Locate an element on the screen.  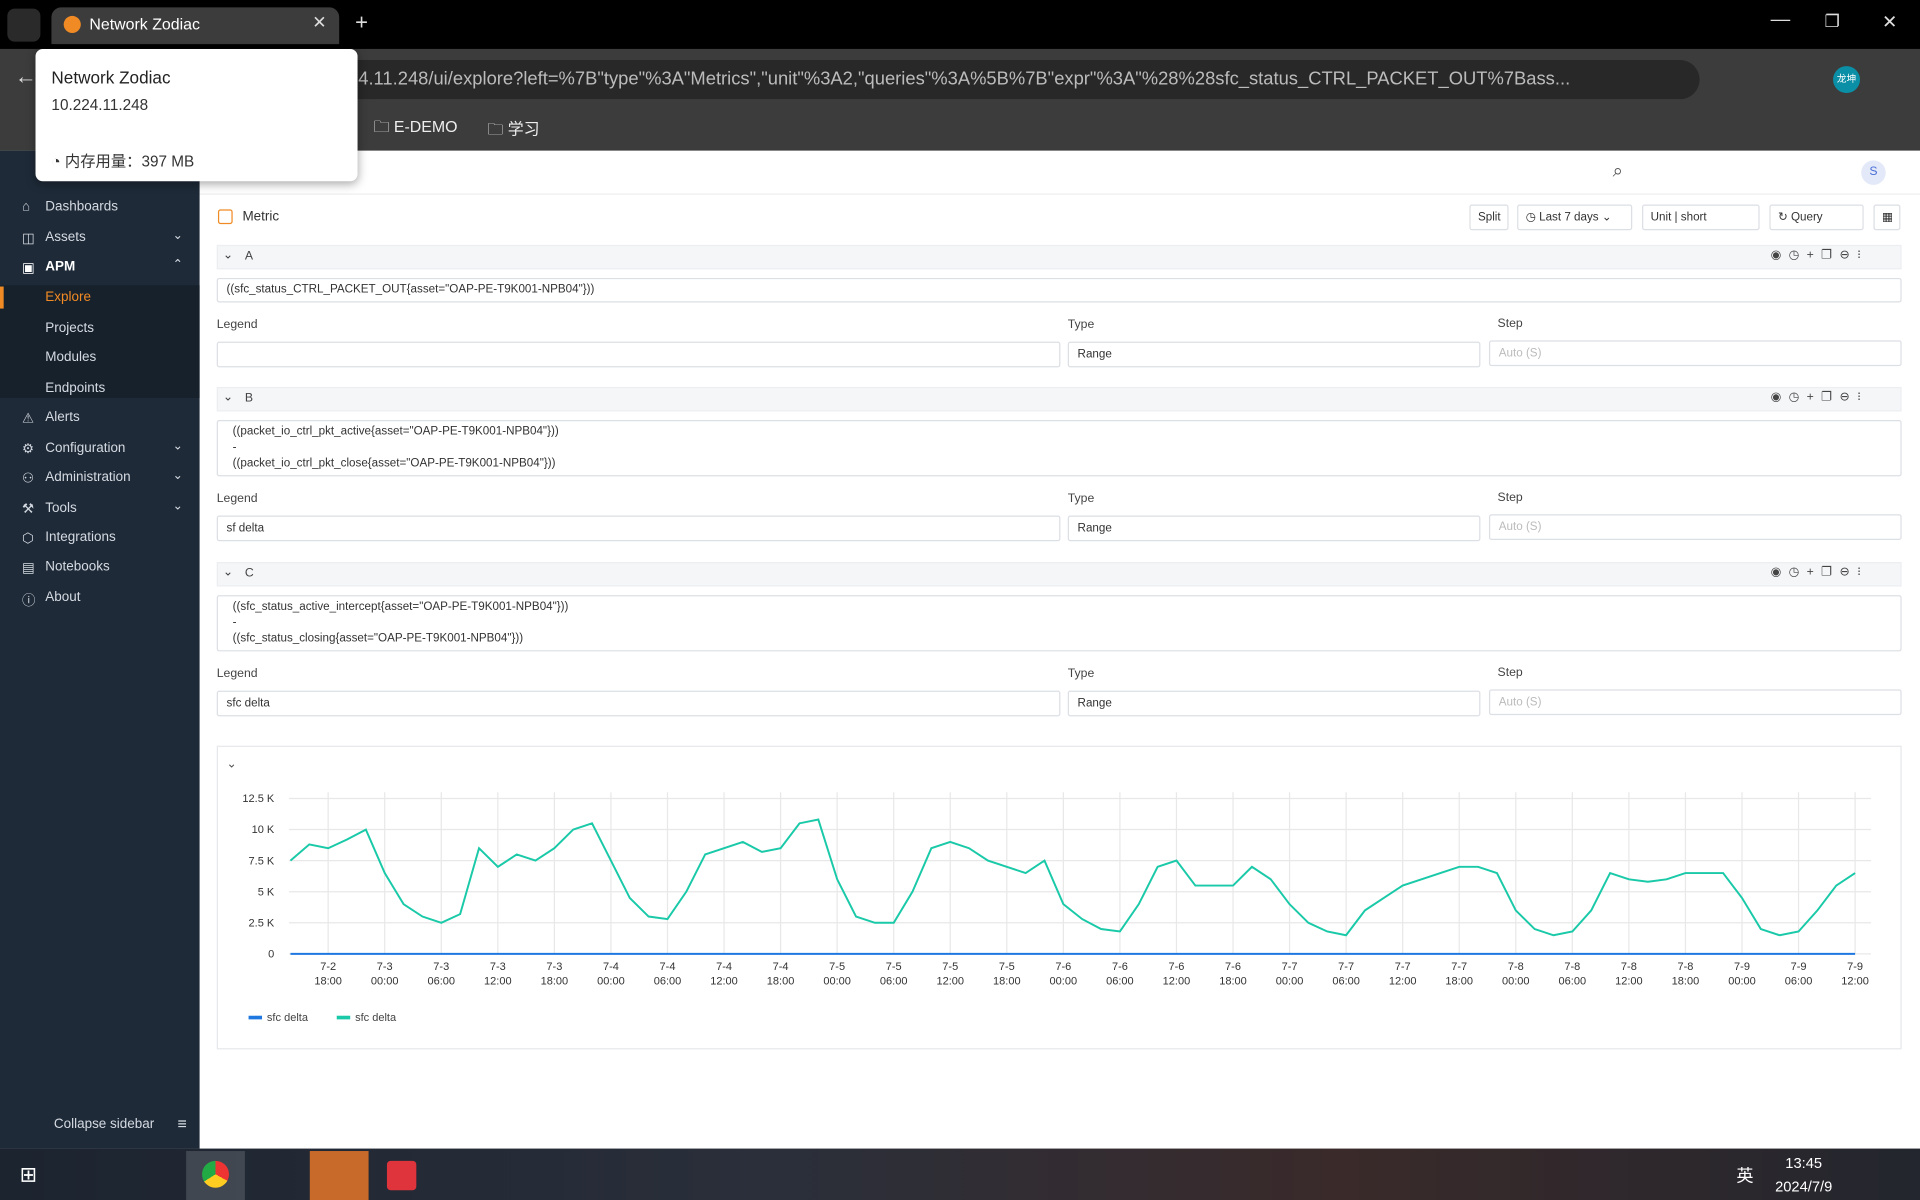
bookmark: 🗀 学习 is located at coordinates (513, 129).